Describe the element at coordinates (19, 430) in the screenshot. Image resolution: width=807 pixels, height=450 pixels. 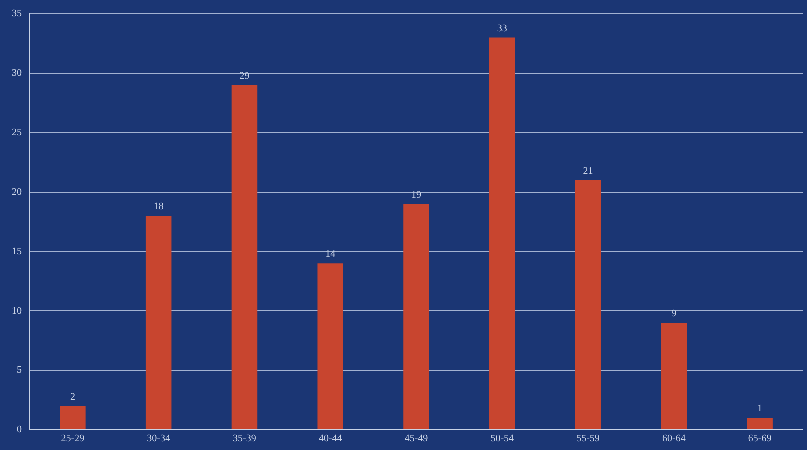
I see `y-tick-label: 0` at that location.